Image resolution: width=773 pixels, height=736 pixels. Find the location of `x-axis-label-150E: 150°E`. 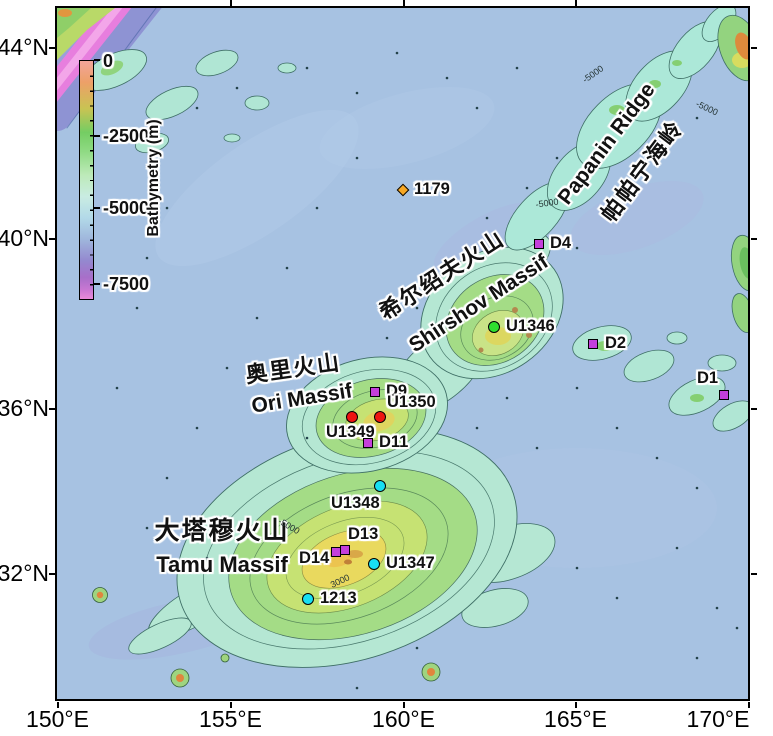

x-axis-label-150E: 150°E is located at coordinates (57, 719).